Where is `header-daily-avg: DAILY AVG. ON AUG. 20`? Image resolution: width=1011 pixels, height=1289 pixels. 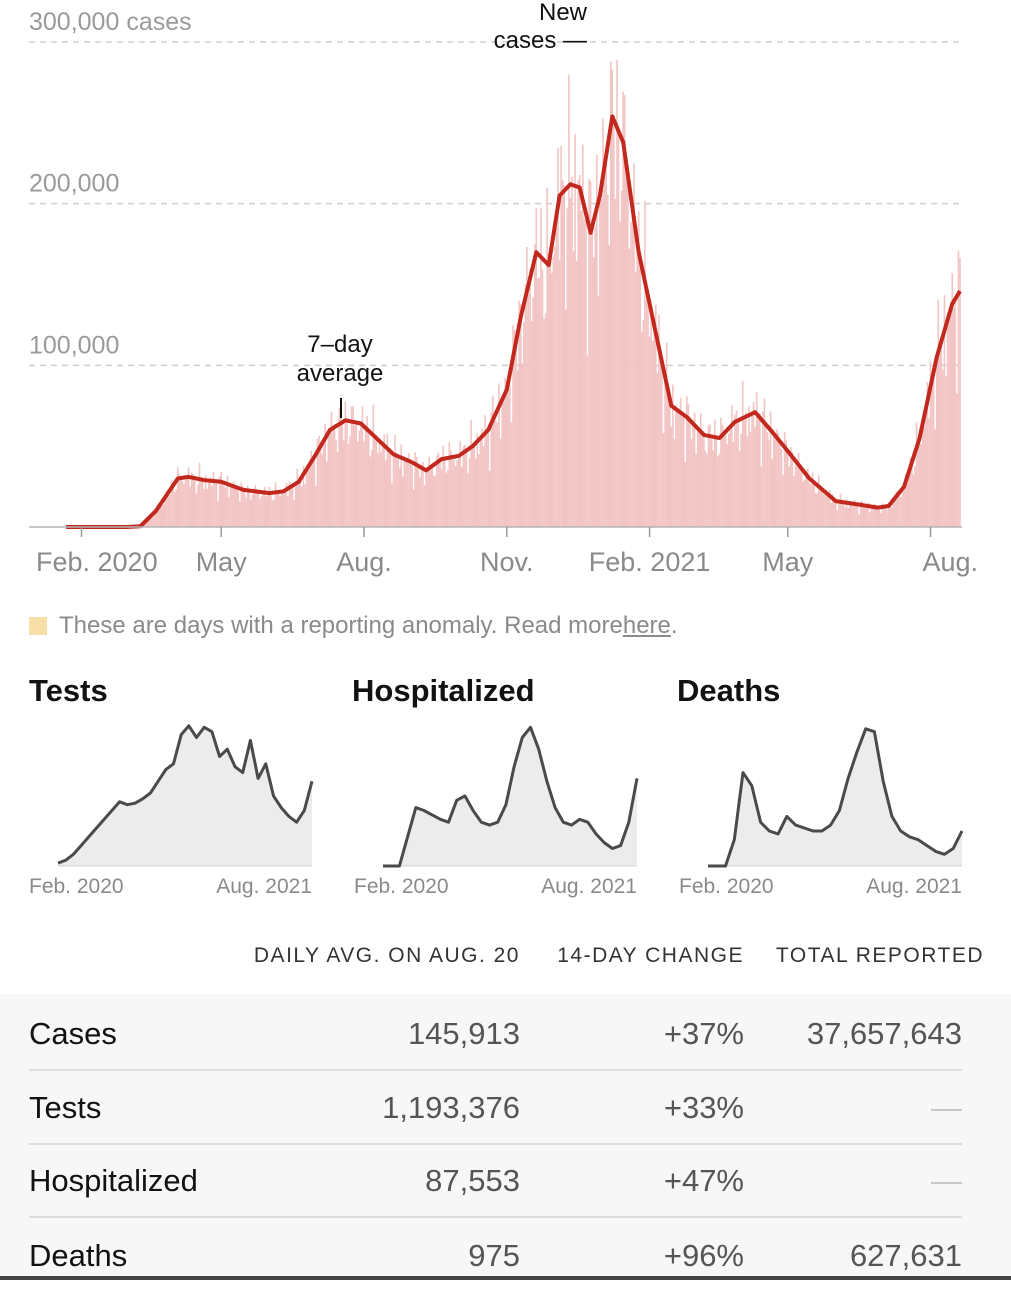 header-daily-avg: DAILY AVG. ON AUG. 20 is located at coordinates (387, 956).